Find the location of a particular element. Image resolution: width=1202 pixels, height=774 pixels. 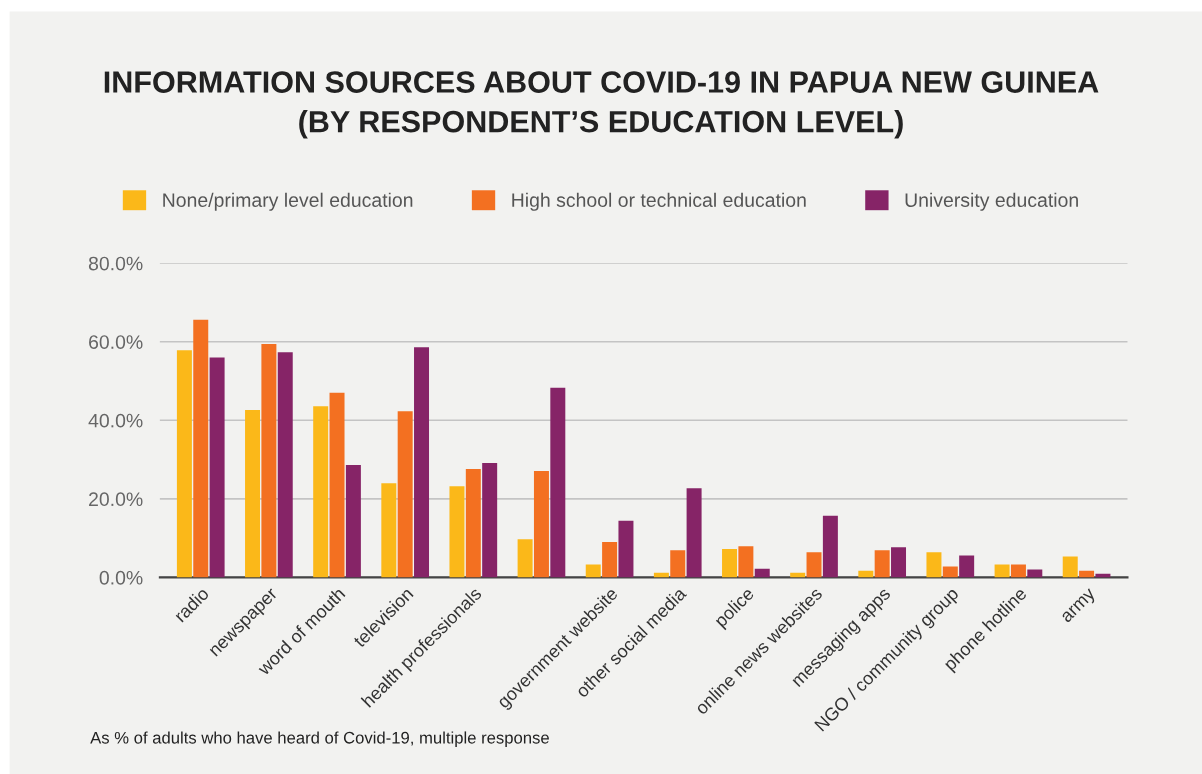

y-tick-label: 80.0% is located at coordinates (115, 263).